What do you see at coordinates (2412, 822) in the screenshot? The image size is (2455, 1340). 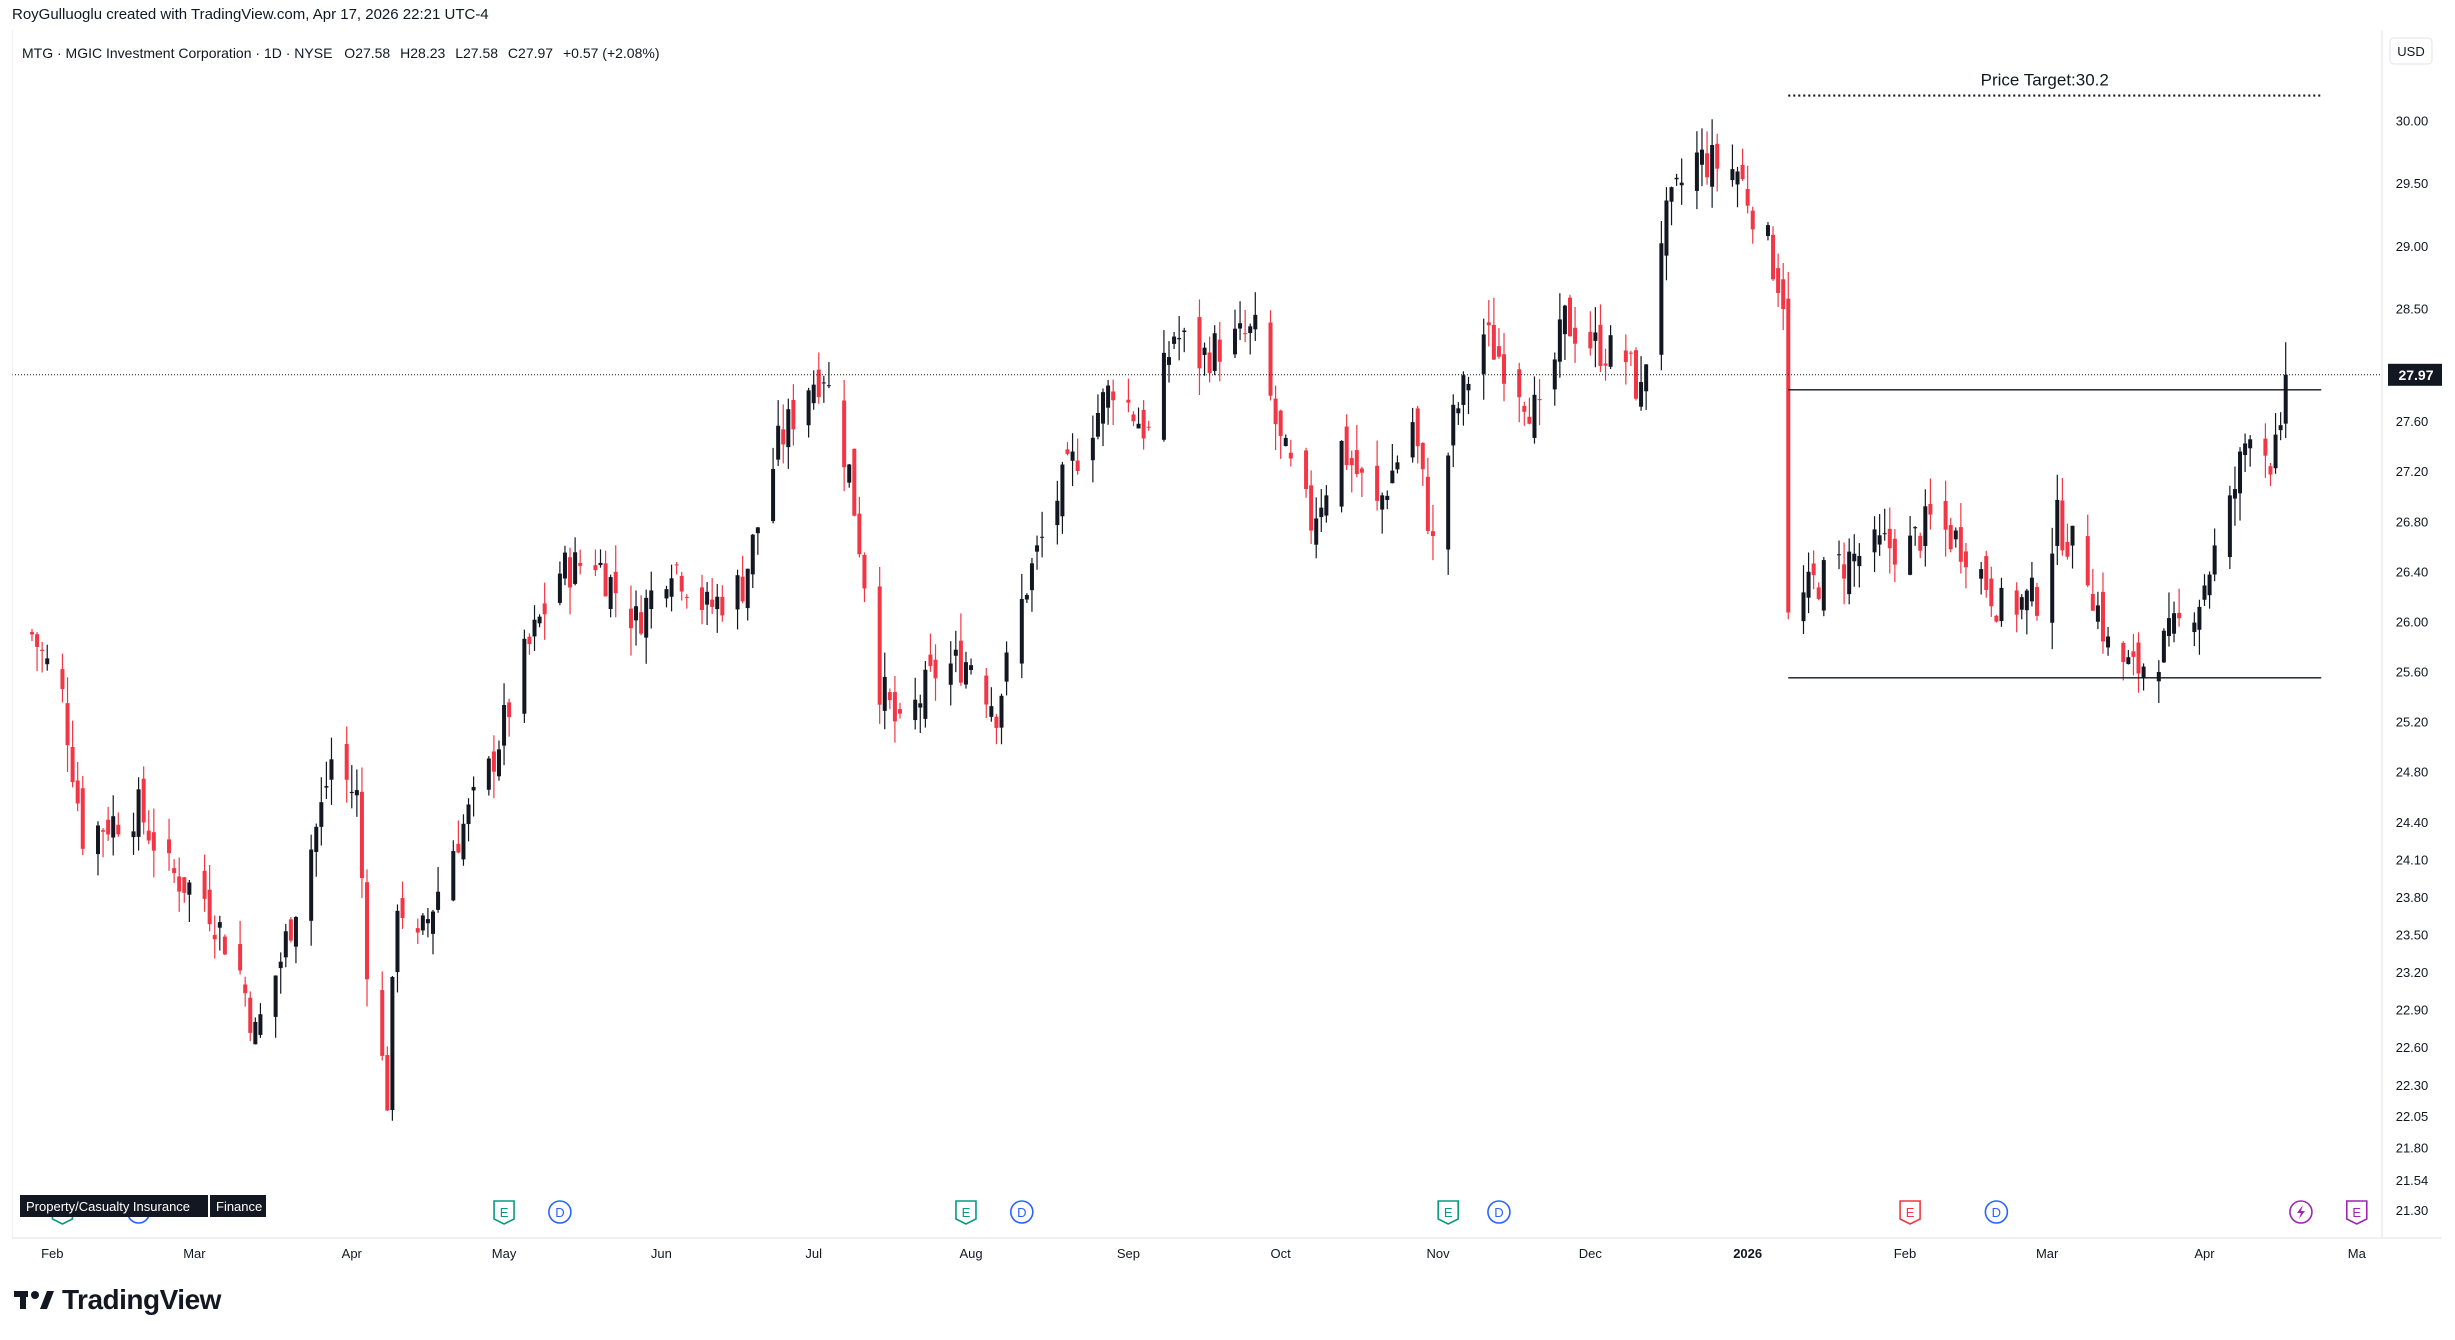 I see `y-tick-label: 24.40` at bounding box center [2412, 822].